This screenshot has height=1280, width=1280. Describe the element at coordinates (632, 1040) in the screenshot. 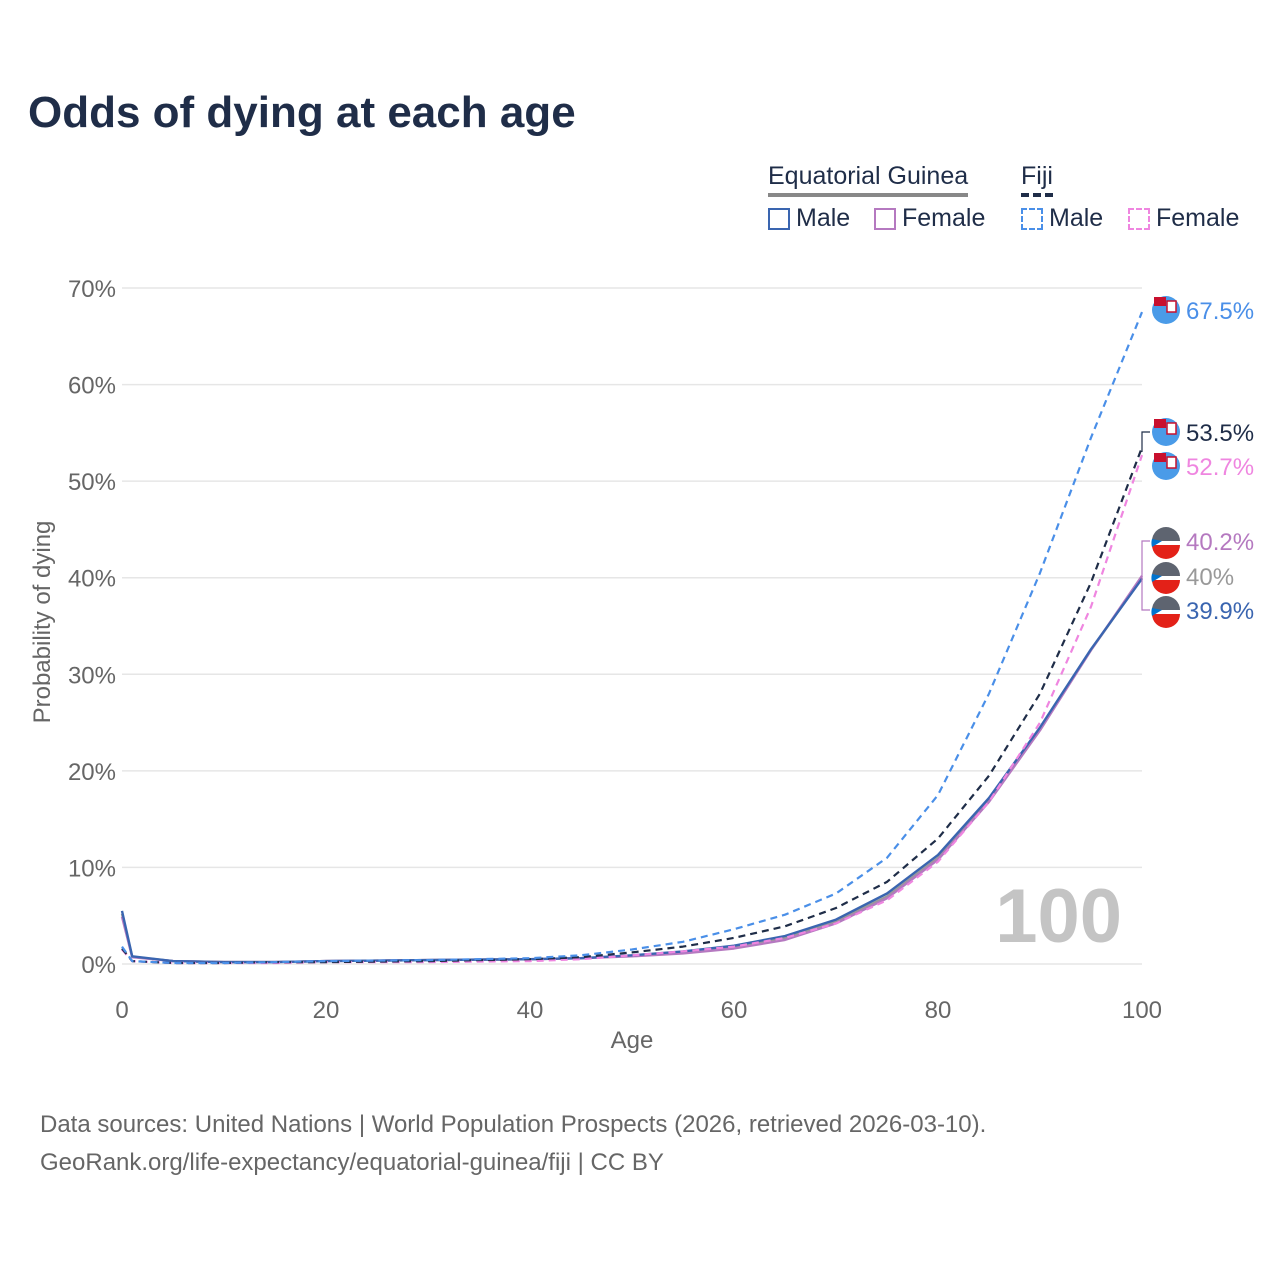

I see `x-axis-label: Age` at that location.